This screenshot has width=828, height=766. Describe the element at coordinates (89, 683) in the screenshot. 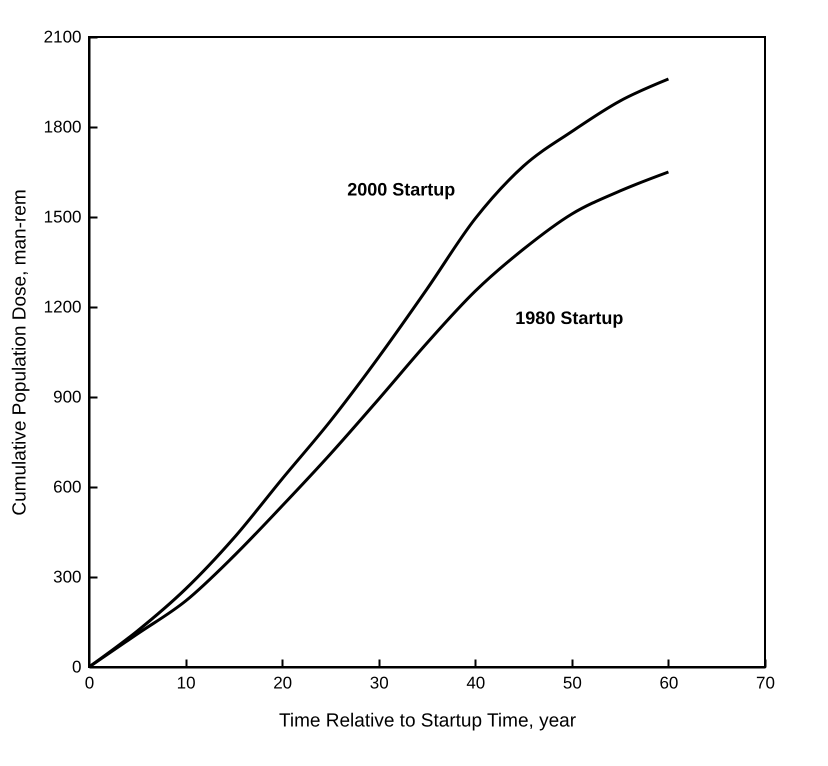

I see `x-tick-label: 0` at that location.